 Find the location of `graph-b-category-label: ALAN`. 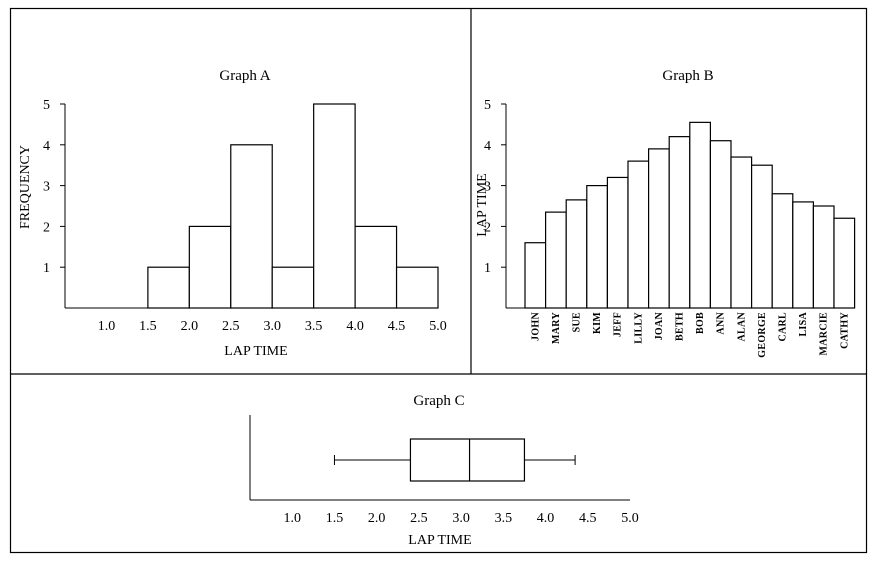

graph-b-category-label: ALAN is located at coordinates (741, 327).